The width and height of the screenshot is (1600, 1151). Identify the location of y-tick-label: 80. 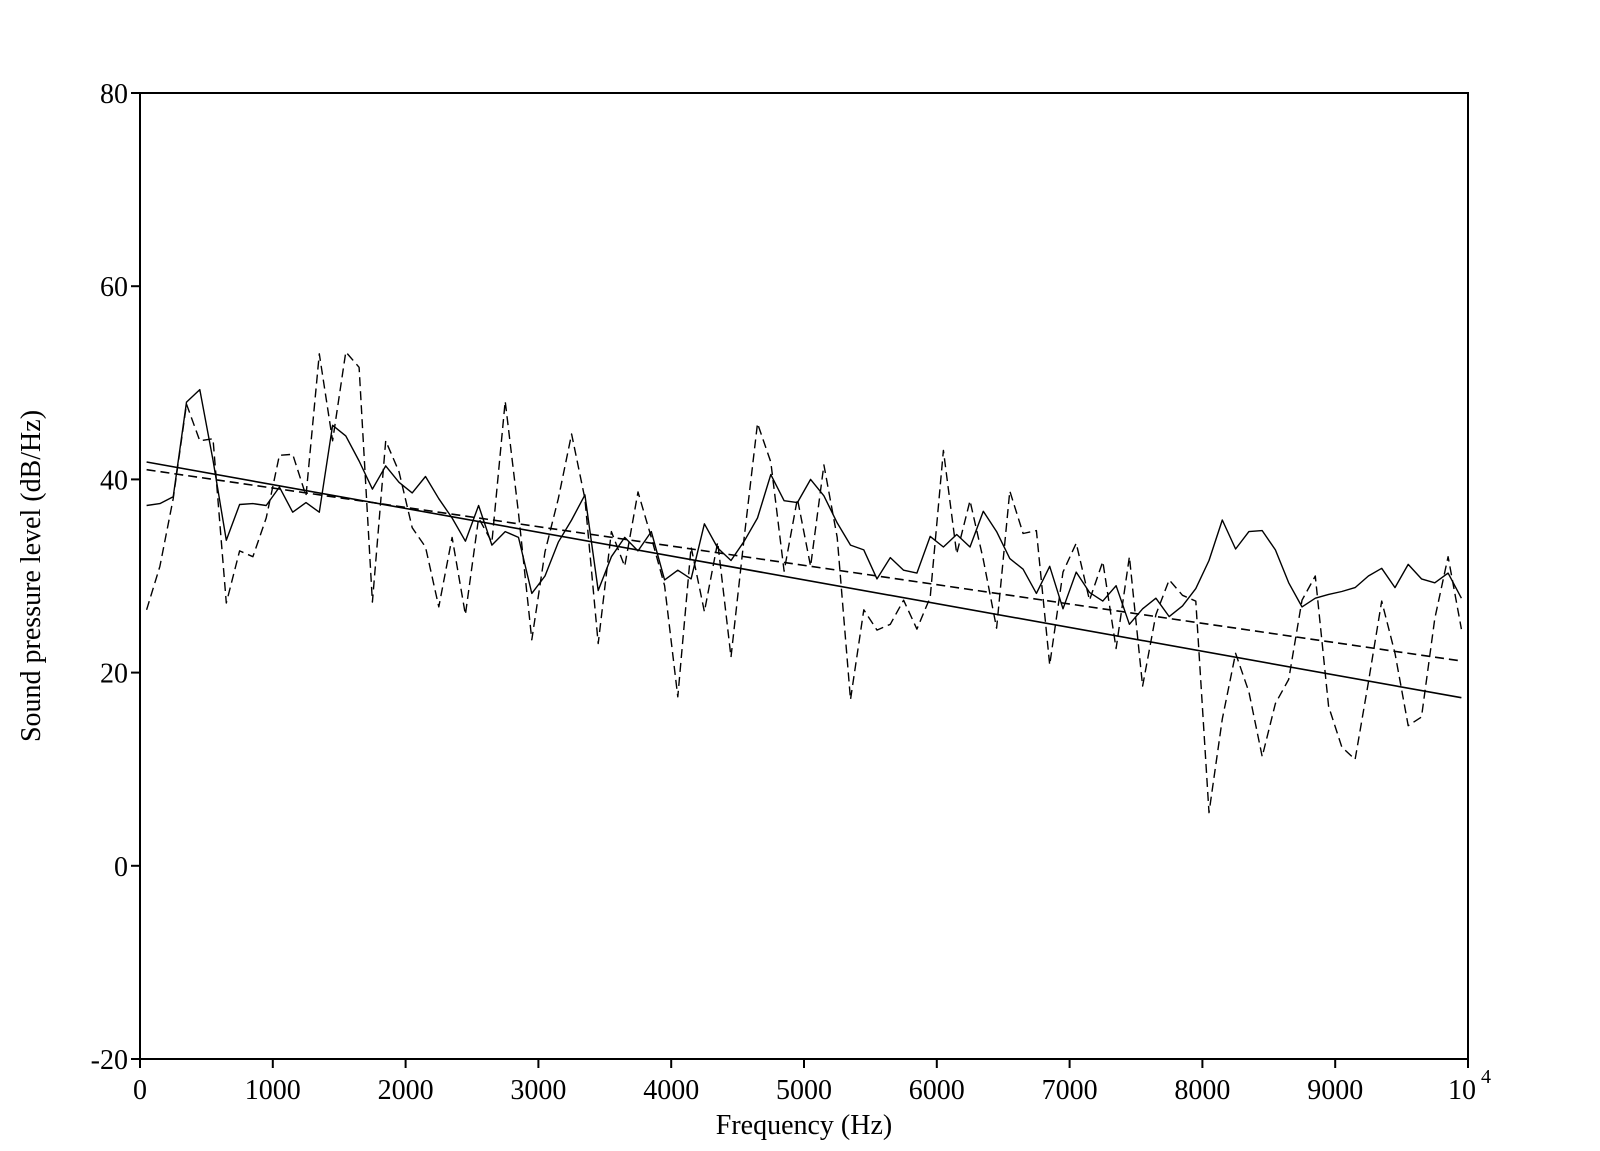
(114, 94).